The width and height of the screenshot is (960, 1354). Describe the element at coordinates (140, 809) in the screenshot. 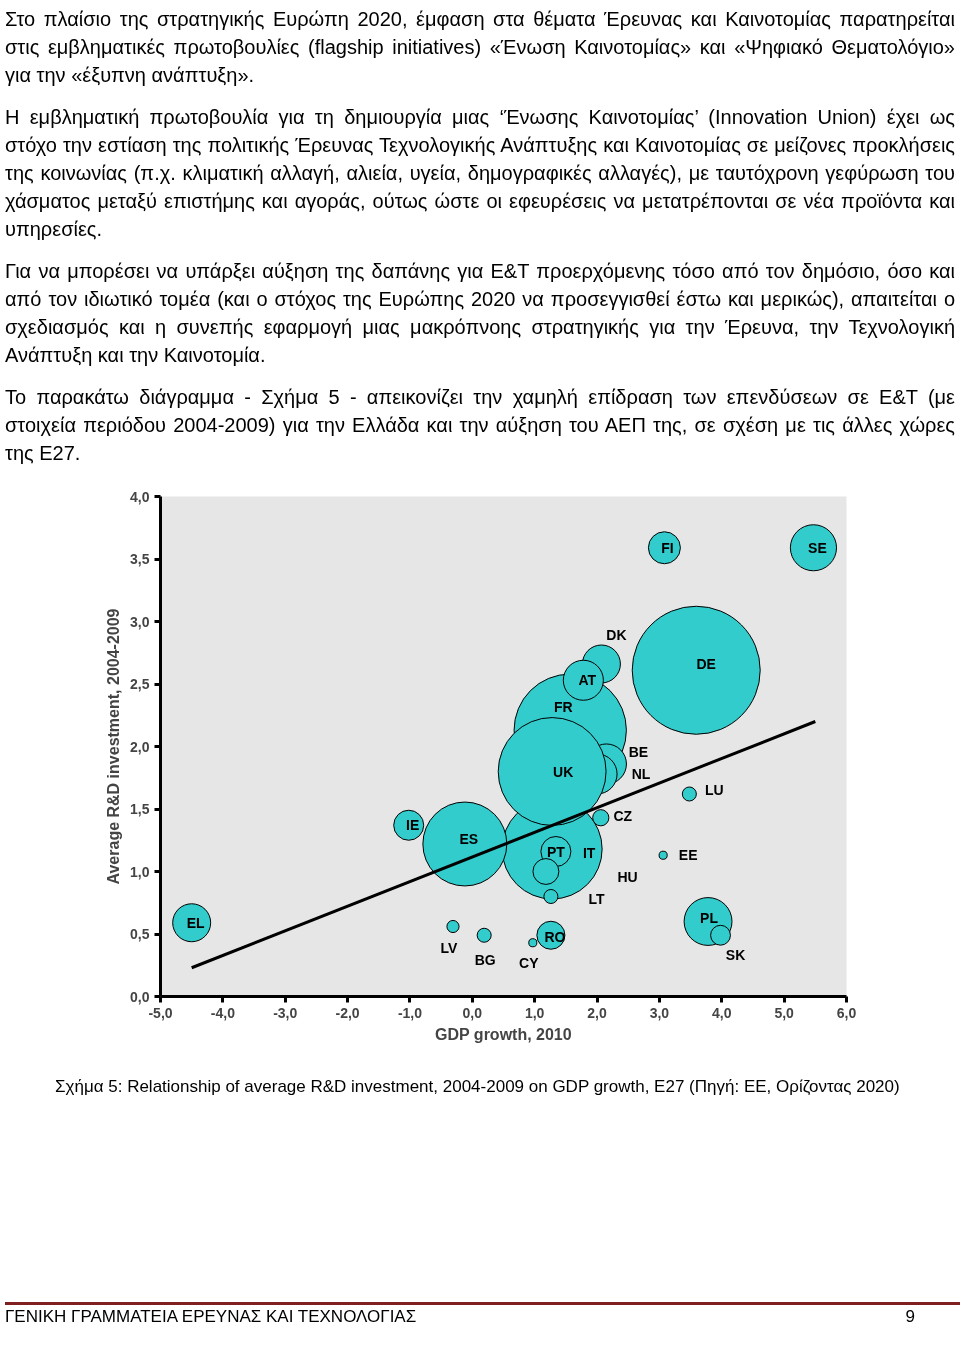

I see `y-tick-label: 1,5` at that location.